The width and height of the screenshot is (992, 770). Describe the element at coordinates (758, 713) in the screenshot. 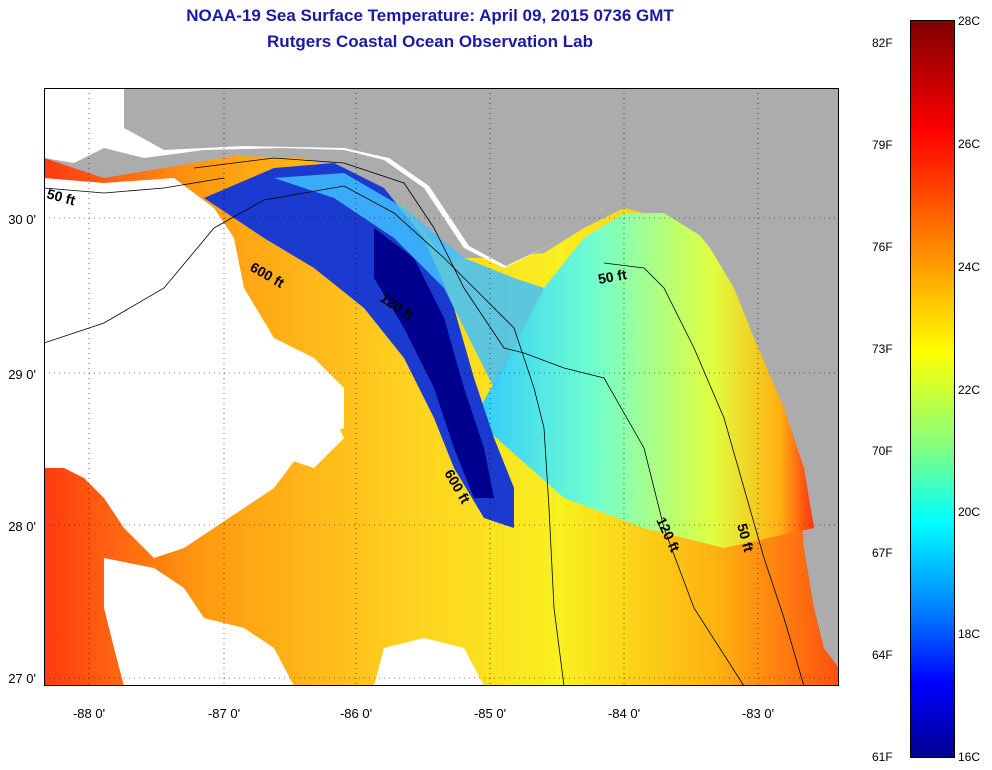

I see `lon-label: -83 0'` at that location.